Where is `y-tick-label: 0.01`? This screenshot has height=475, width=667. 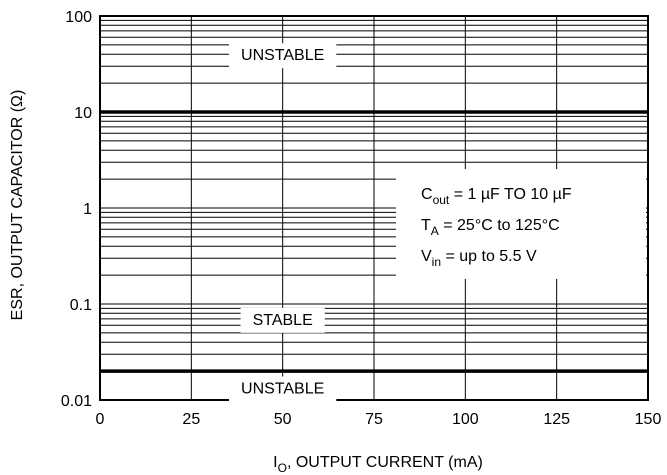 y-tick-label: 0.01 is located at coordinates (76, 401).